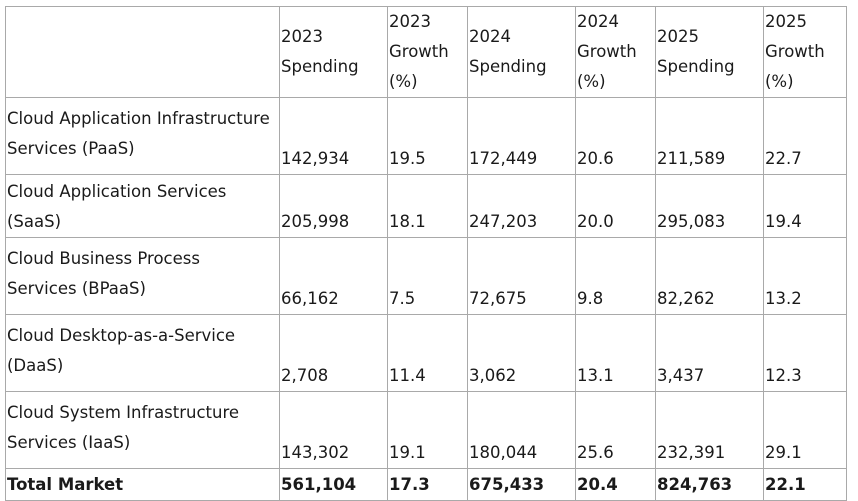 The width and height of the screenshot is (858, 501). I want to click on cell-2023-growth: 19.5, so click(427, 136).